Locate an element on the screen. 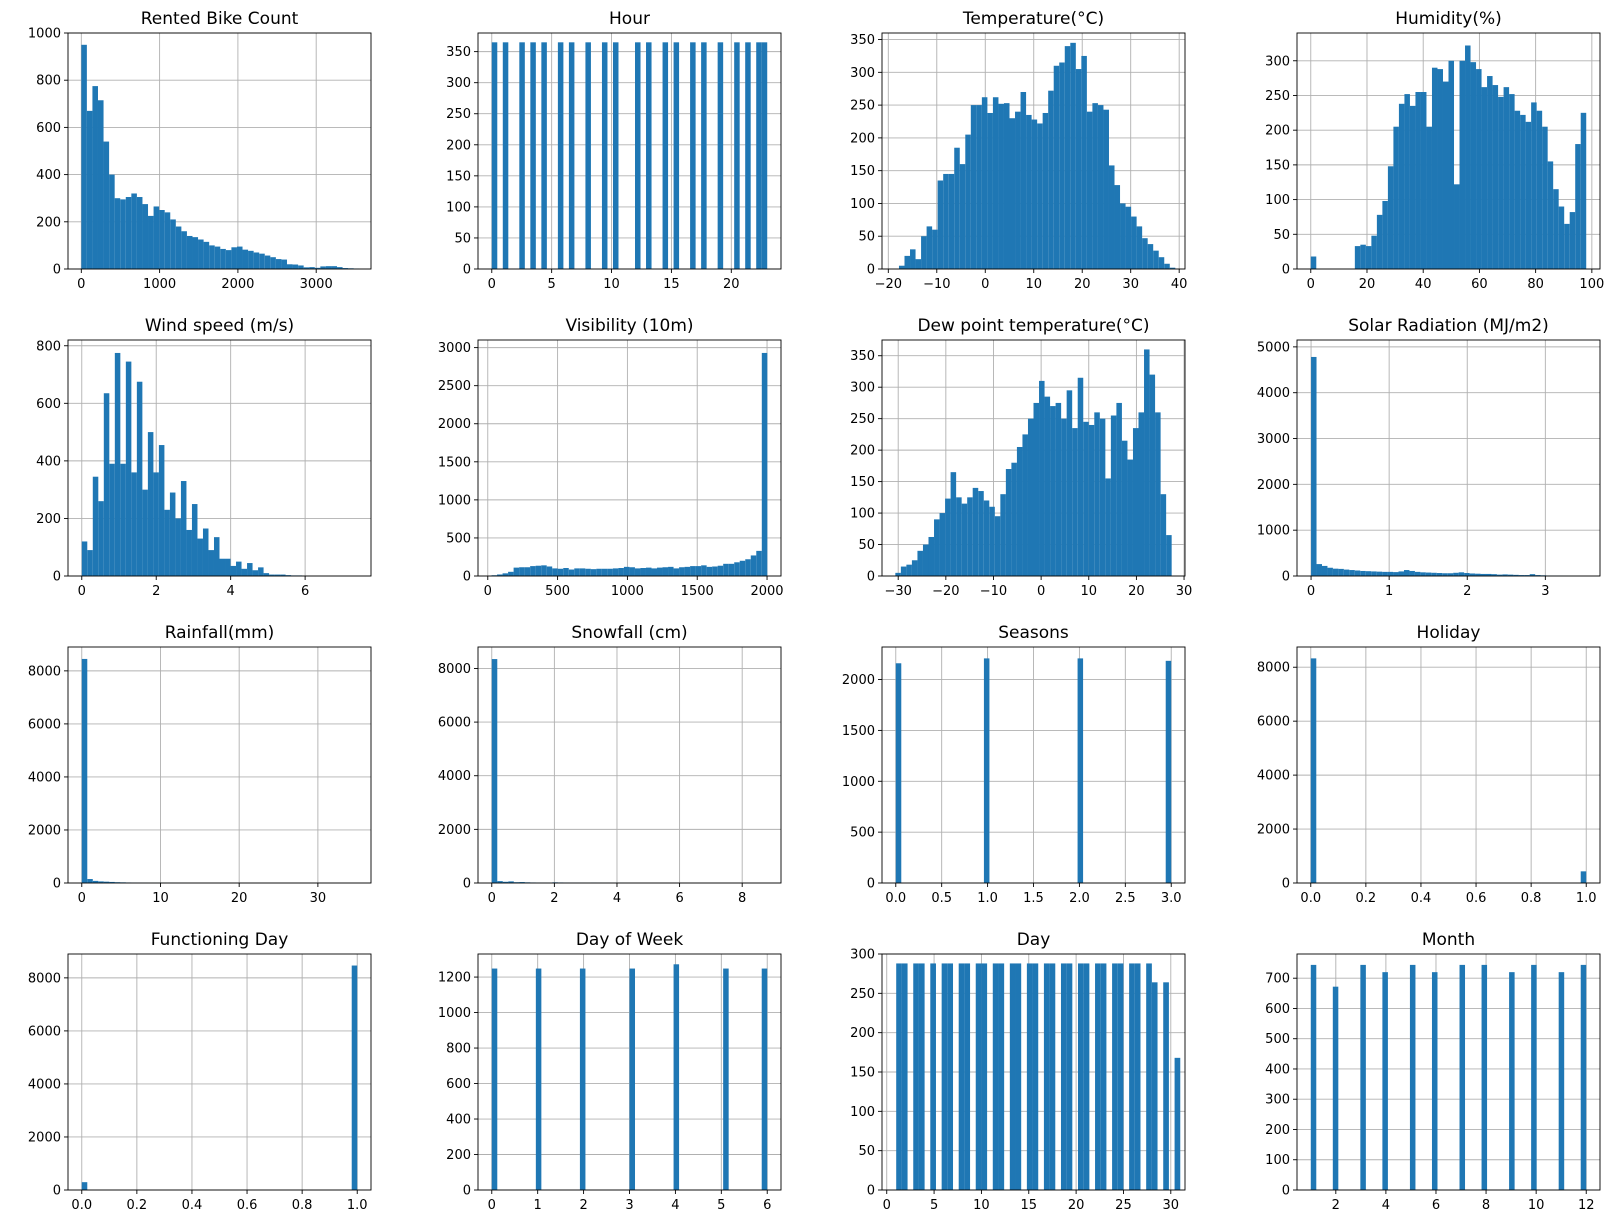 The width and height of the screenshot is (1619, 1221). y-tick-label: 350 is located at coordinates (458, 52).